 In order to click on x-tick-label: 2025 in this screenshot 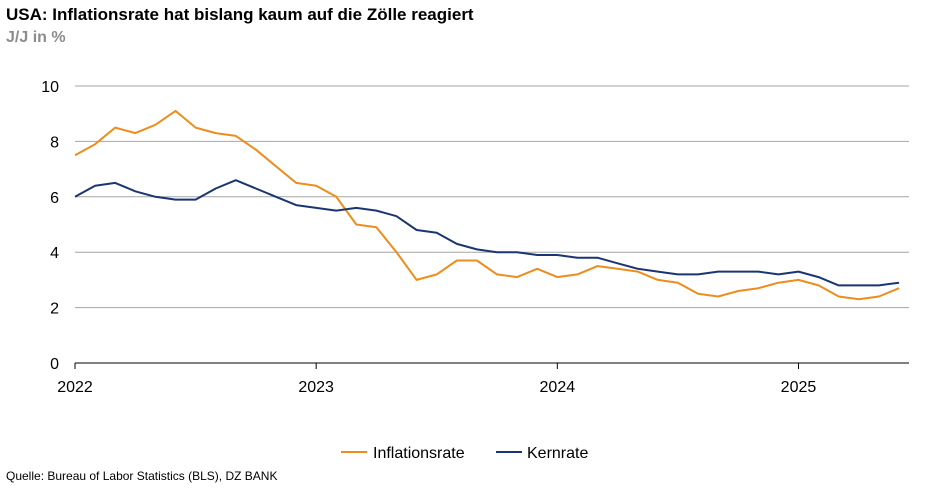, I will do `click(799, 387)`.